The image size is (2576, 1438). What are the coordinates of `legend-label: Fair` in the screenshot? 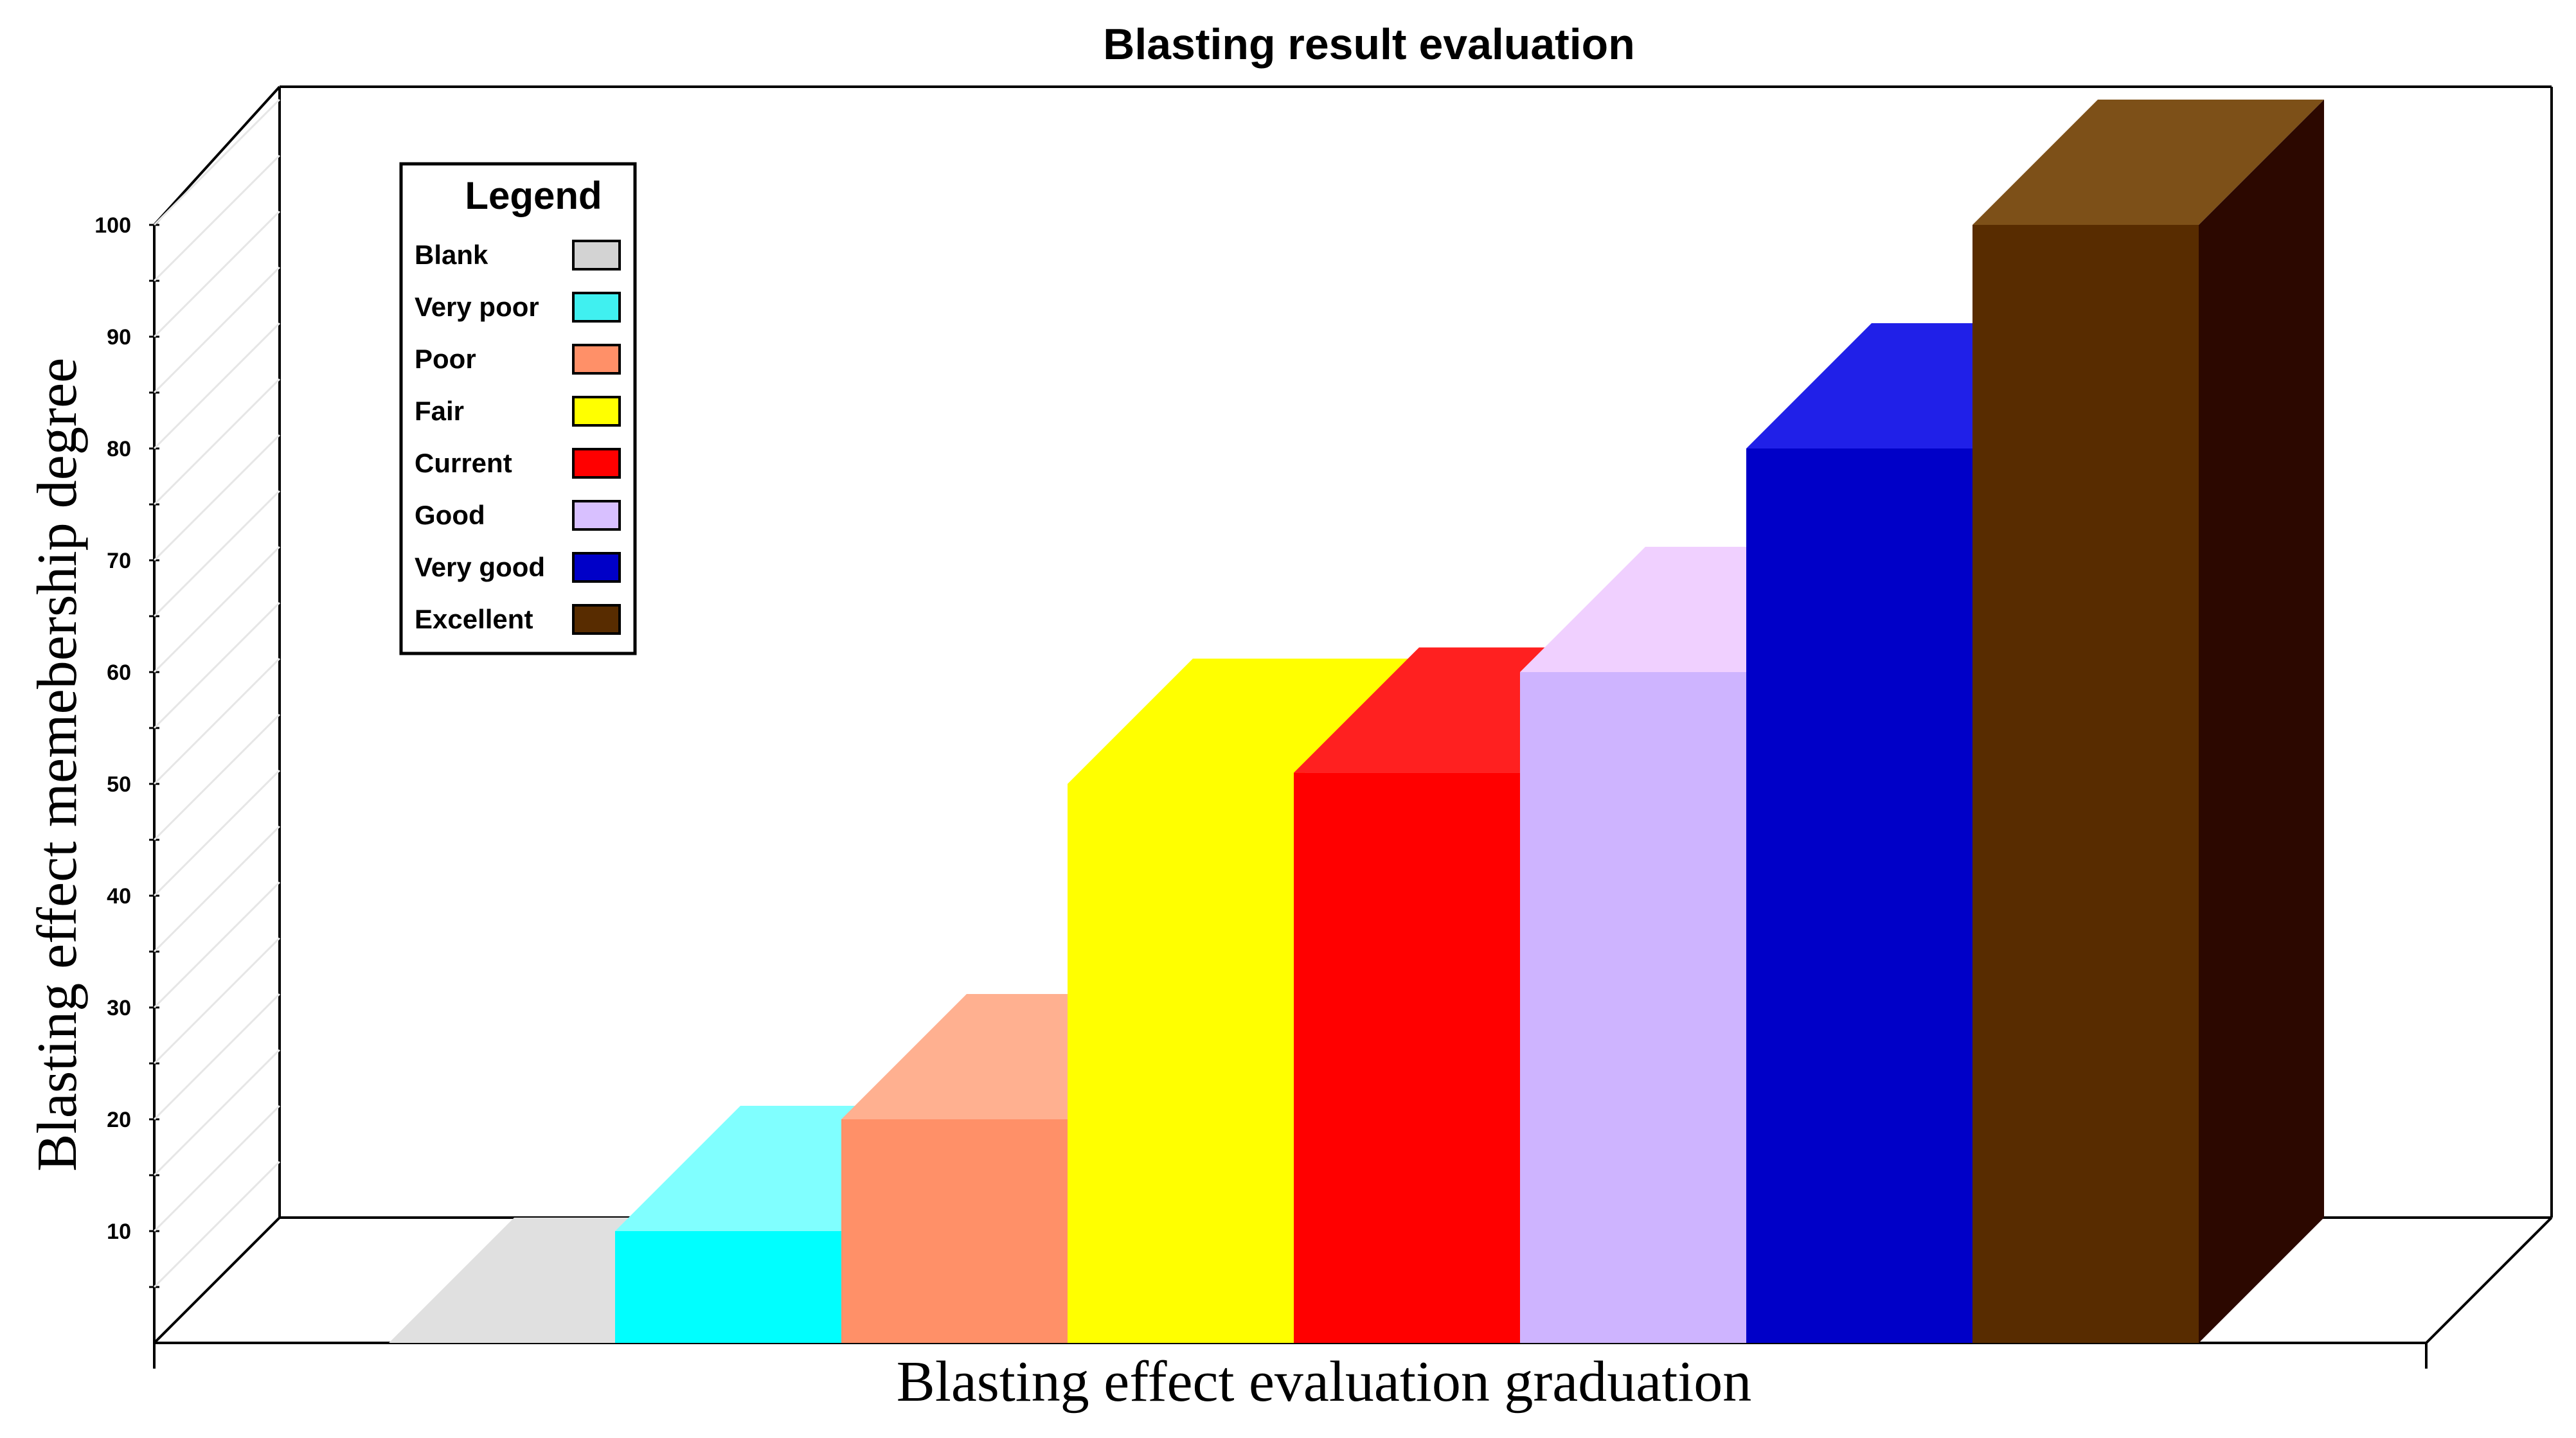 It's located at (439, 411).